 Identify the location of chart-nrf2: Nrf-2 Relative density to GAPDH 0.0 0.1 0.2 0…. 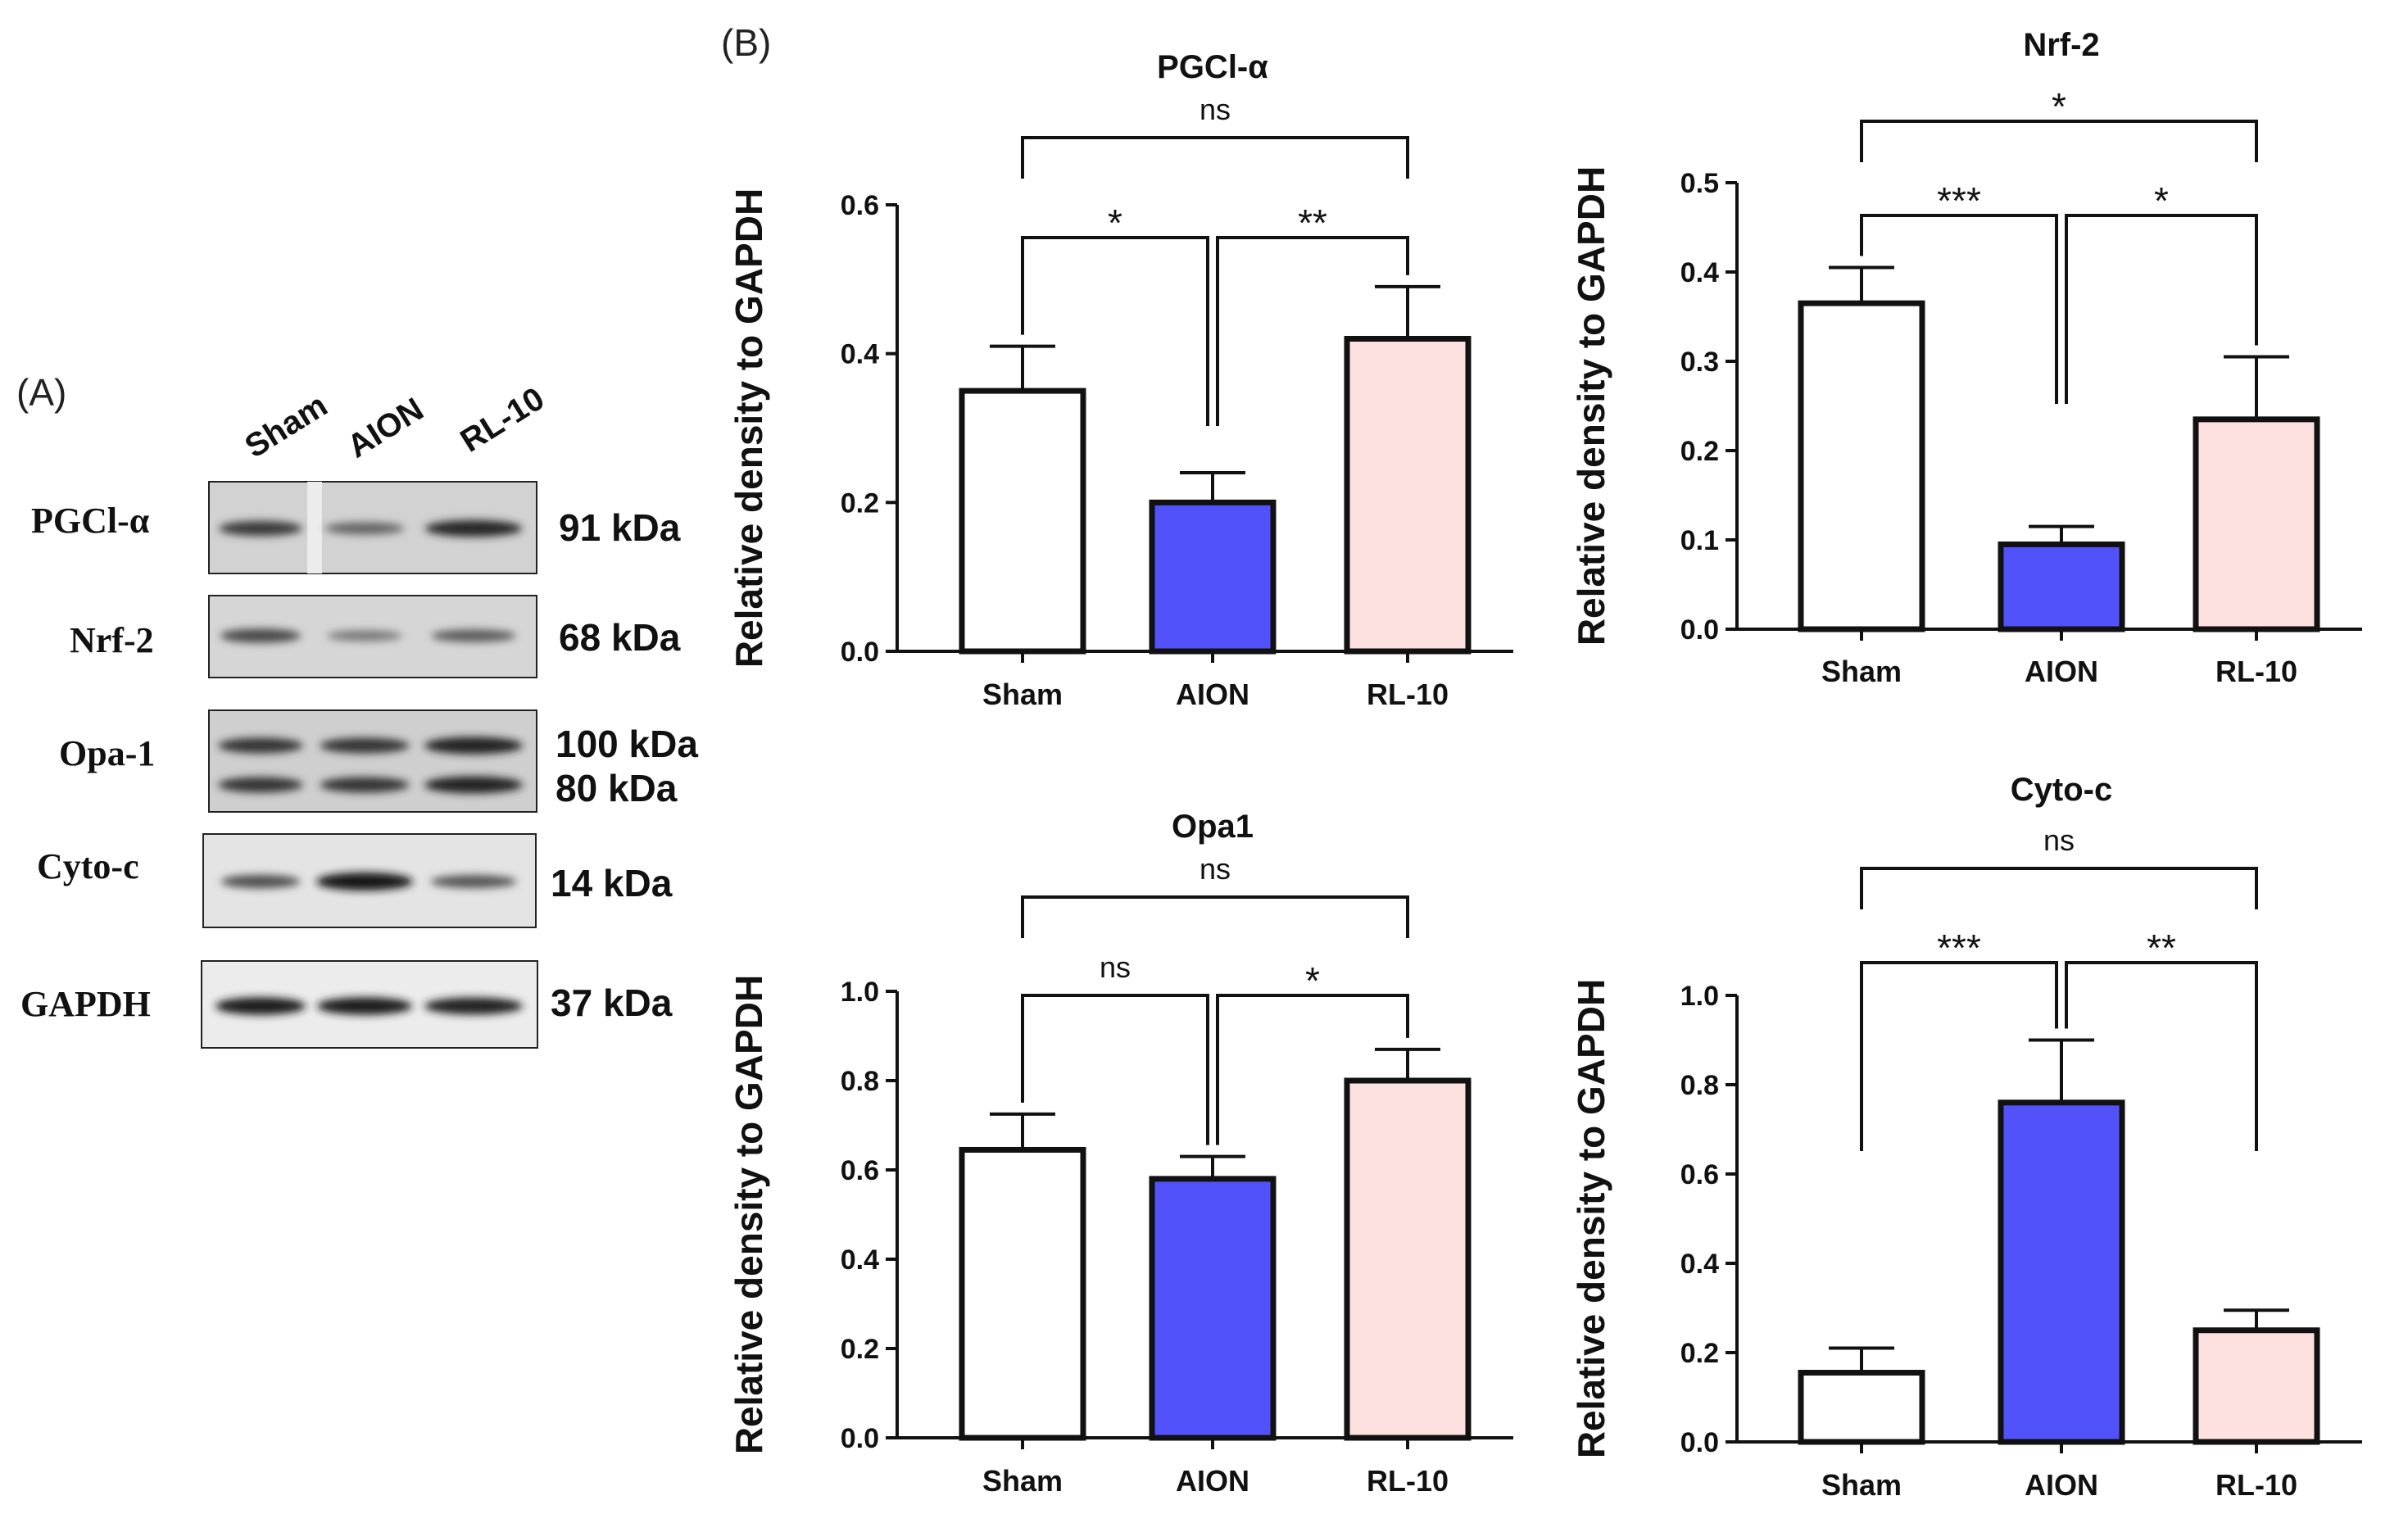
(1966, 357).